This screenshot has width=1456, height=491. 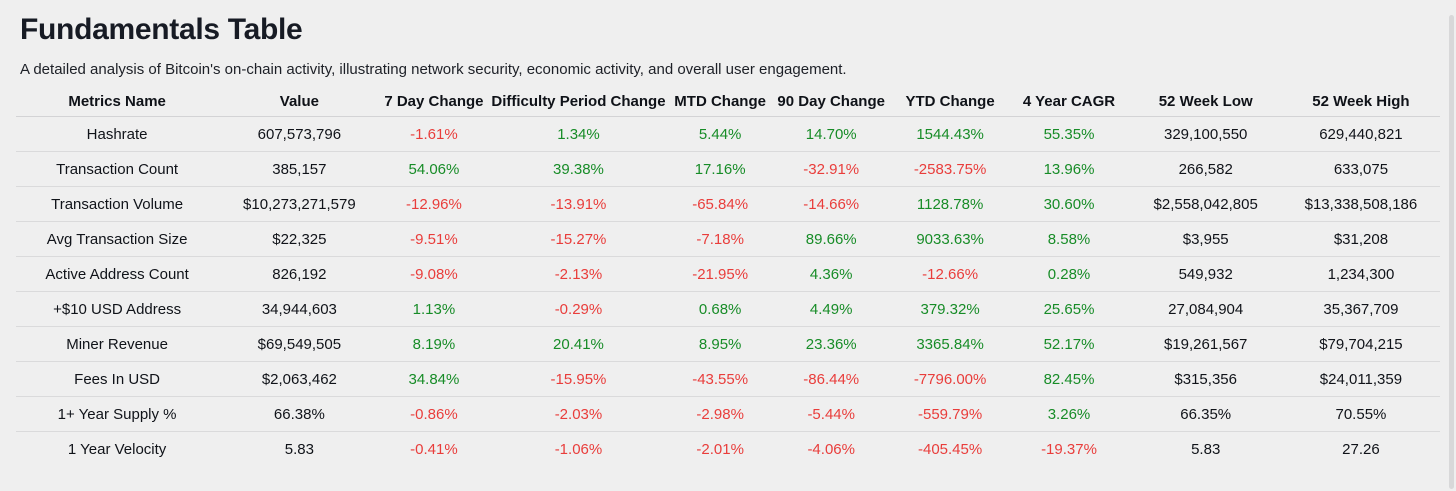 What do you see at coordinates (831, 274) in the screenshot?
I see `change-cell: 4.36%` at bounding box center [831, 274].